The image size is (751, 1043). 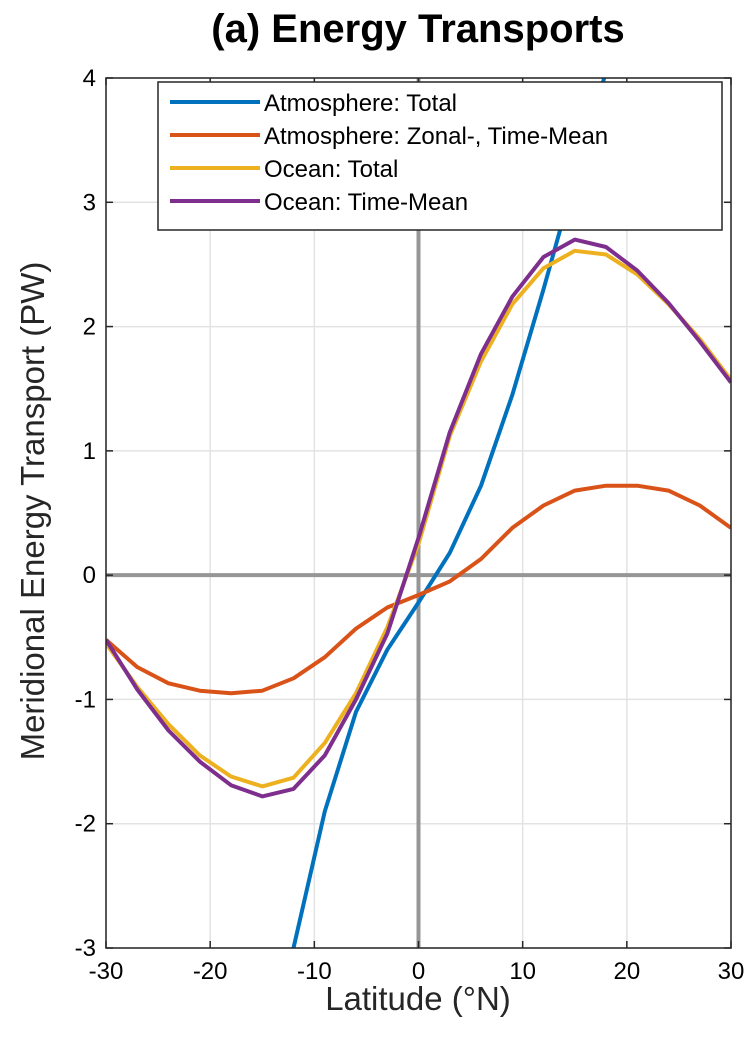 I want to click on x-tick-label-1: -20, so click(x=210, y=971).